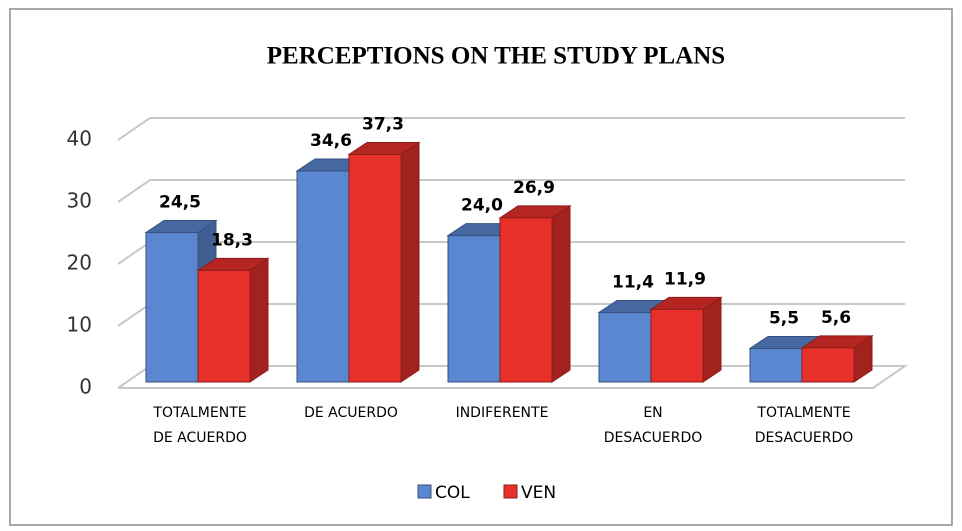 The height and width of the screenshot is (531, 962). What do you see at coordinates (79, 325) in the screenshot?
I see `y-tick-label: 10` at bounding box center [79, 325].